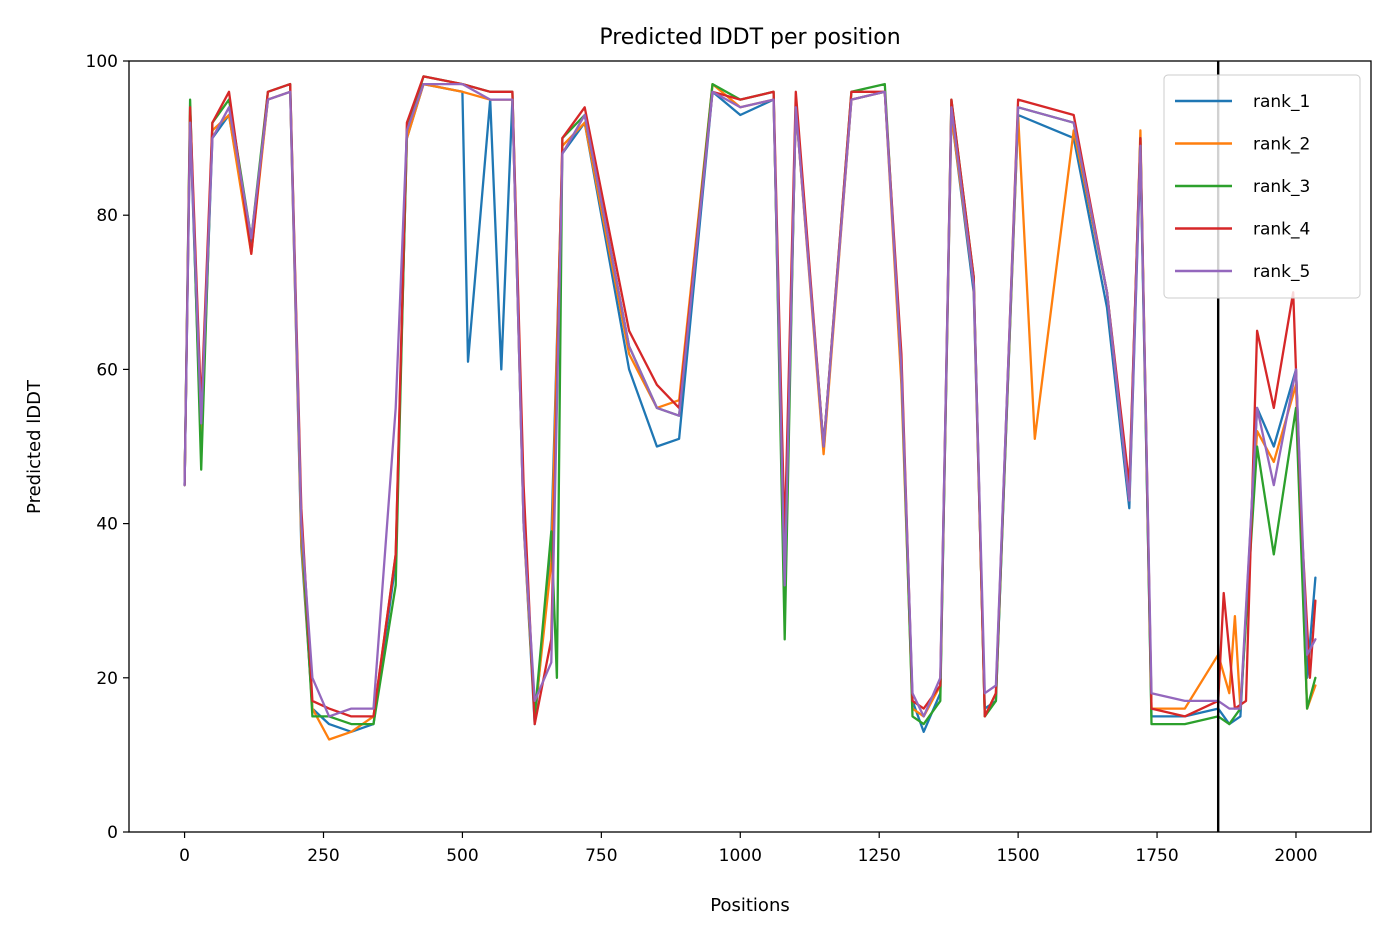 This screenshot has width=1391, height=939. What do you see at coordinates (107, 370) in the screenshot?
I see `y-tick-label: 60` at bounding box center [107, 370].